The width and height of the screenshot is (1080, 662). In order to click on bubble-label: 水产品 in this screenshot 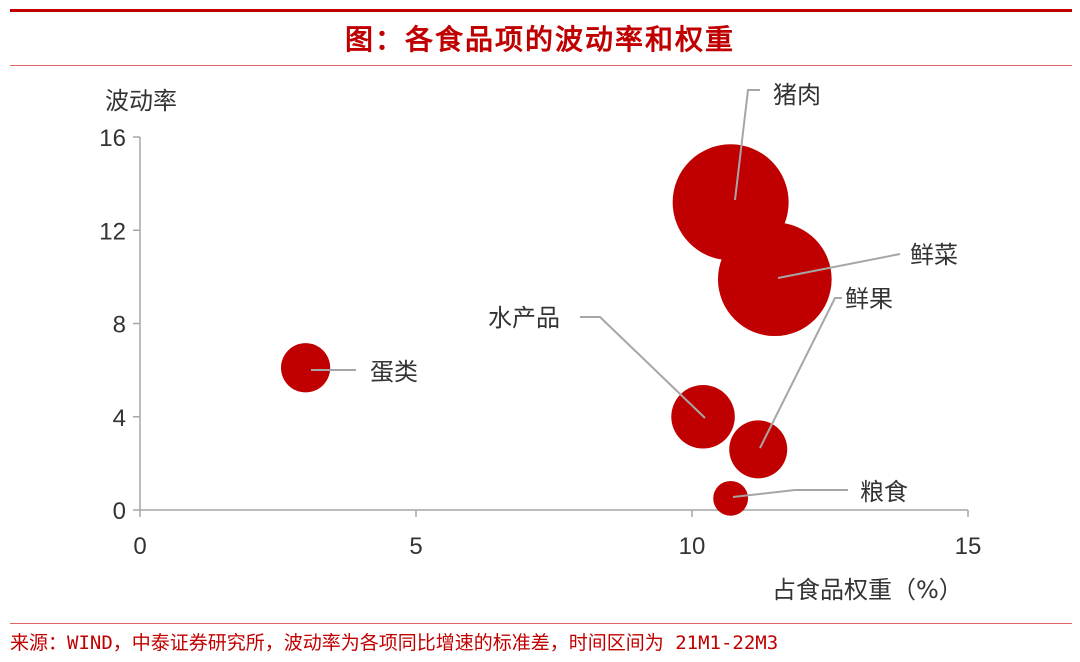, I will do `click(524, 318)`.